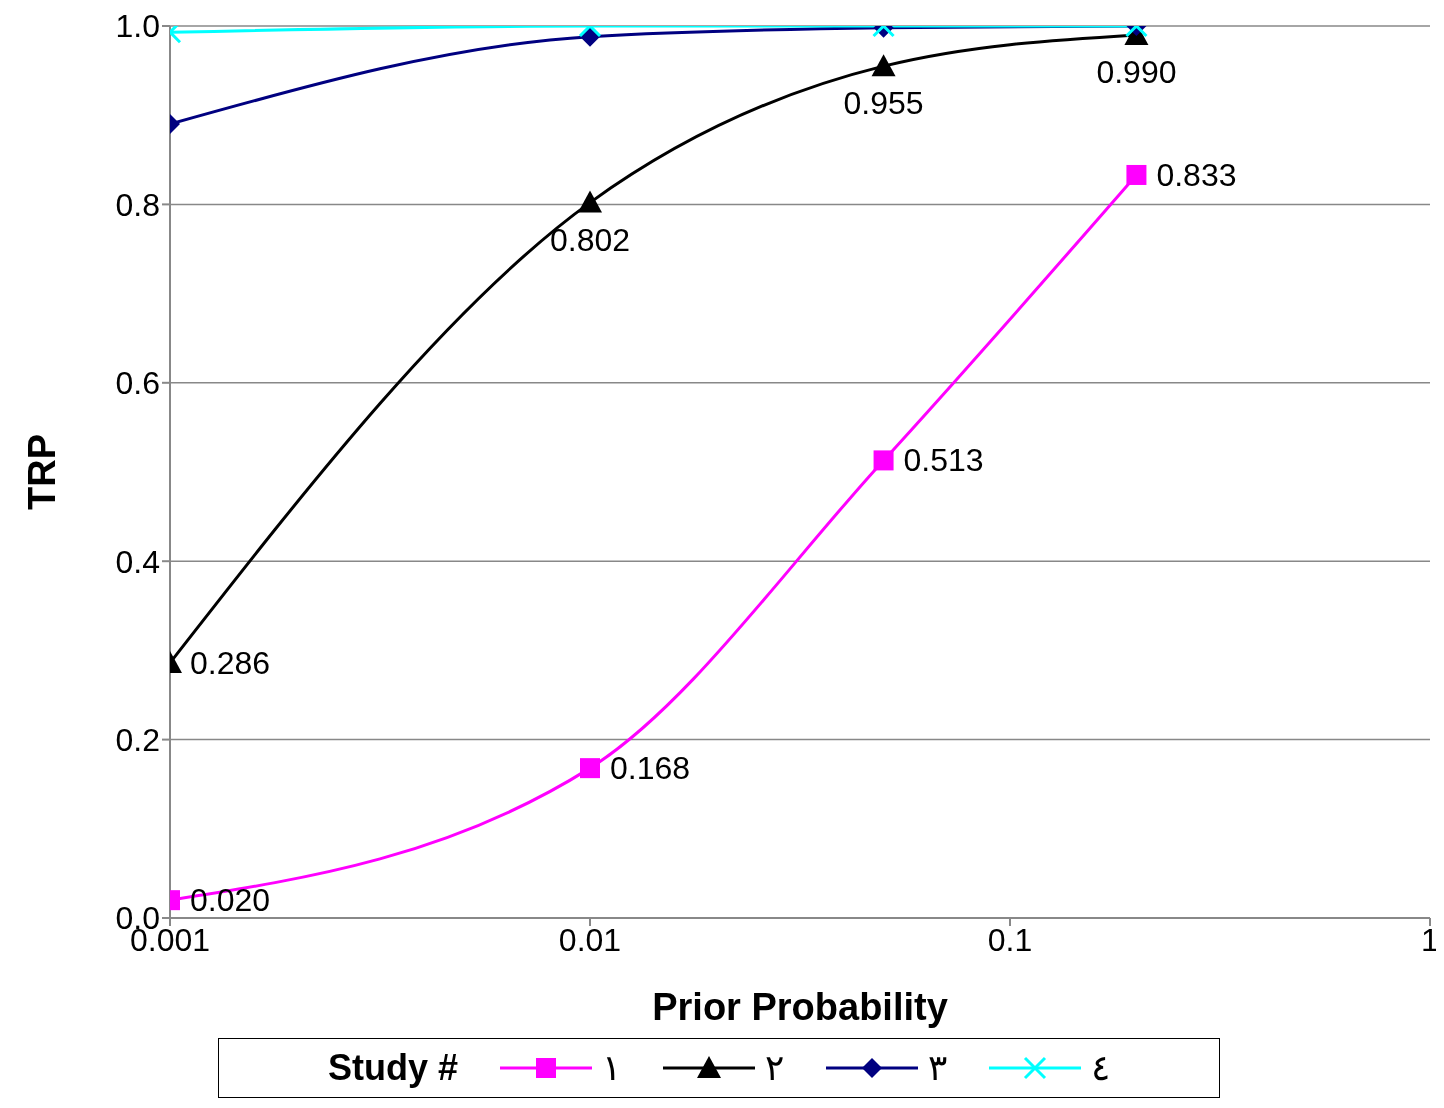  What do you see at coordinates (590, 939) in the screenshot?
I see `x-tick-label: 0.01` at bounding box center [590, 939].